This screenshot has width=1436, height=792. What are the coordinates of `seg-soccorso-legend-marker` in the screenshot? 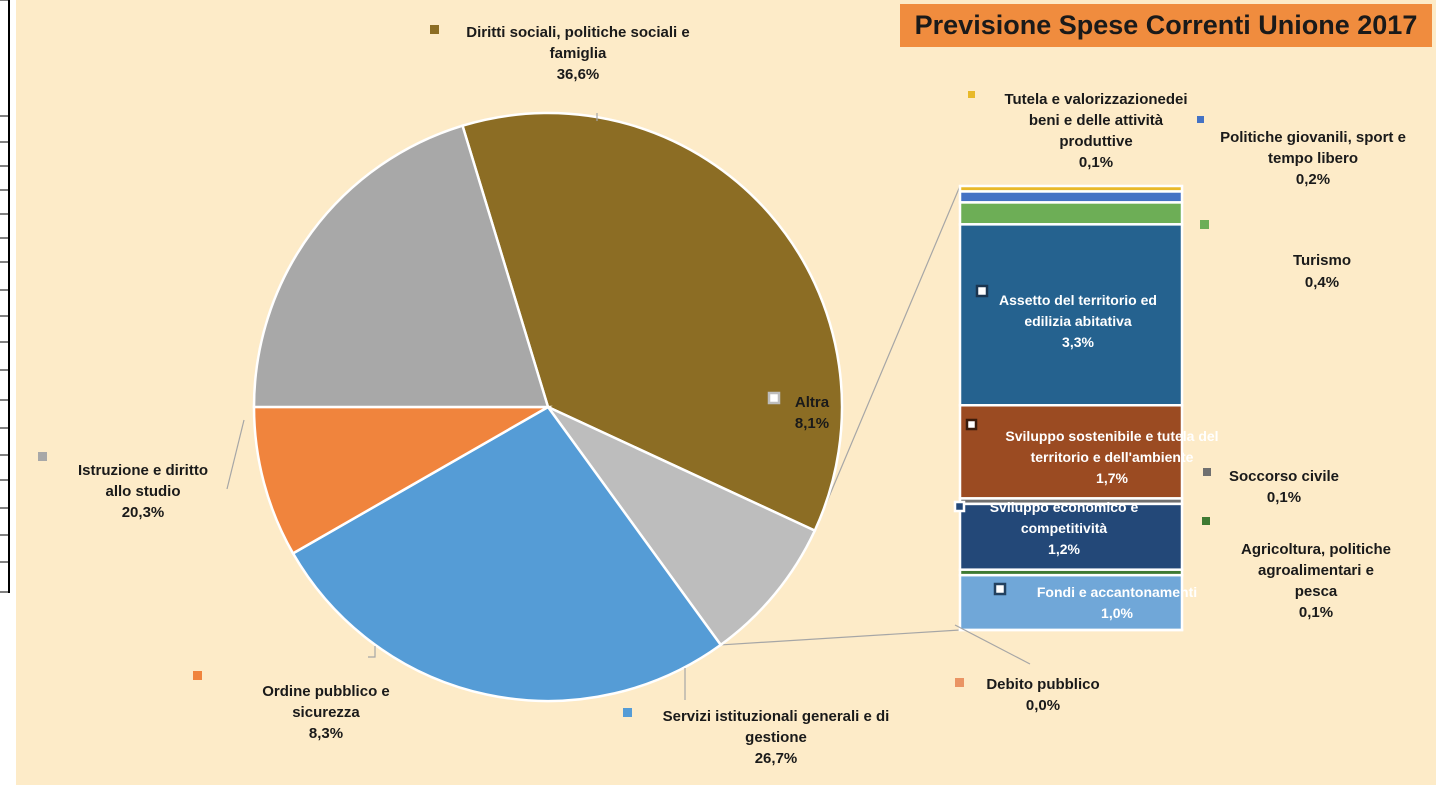 It's located at (1207, 472).